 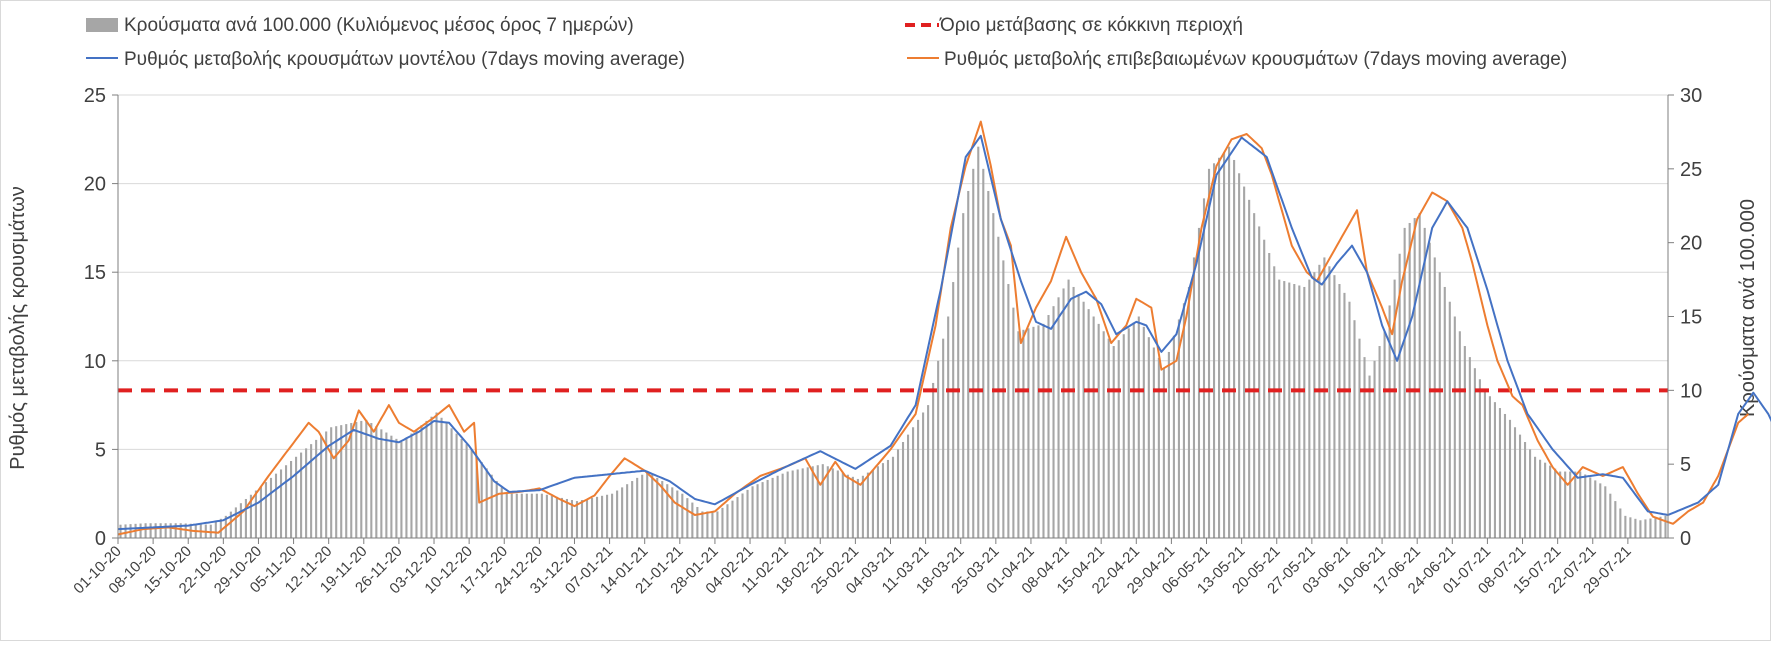 I want to click on legend-swatch-bars, so click(x=102, y=25).